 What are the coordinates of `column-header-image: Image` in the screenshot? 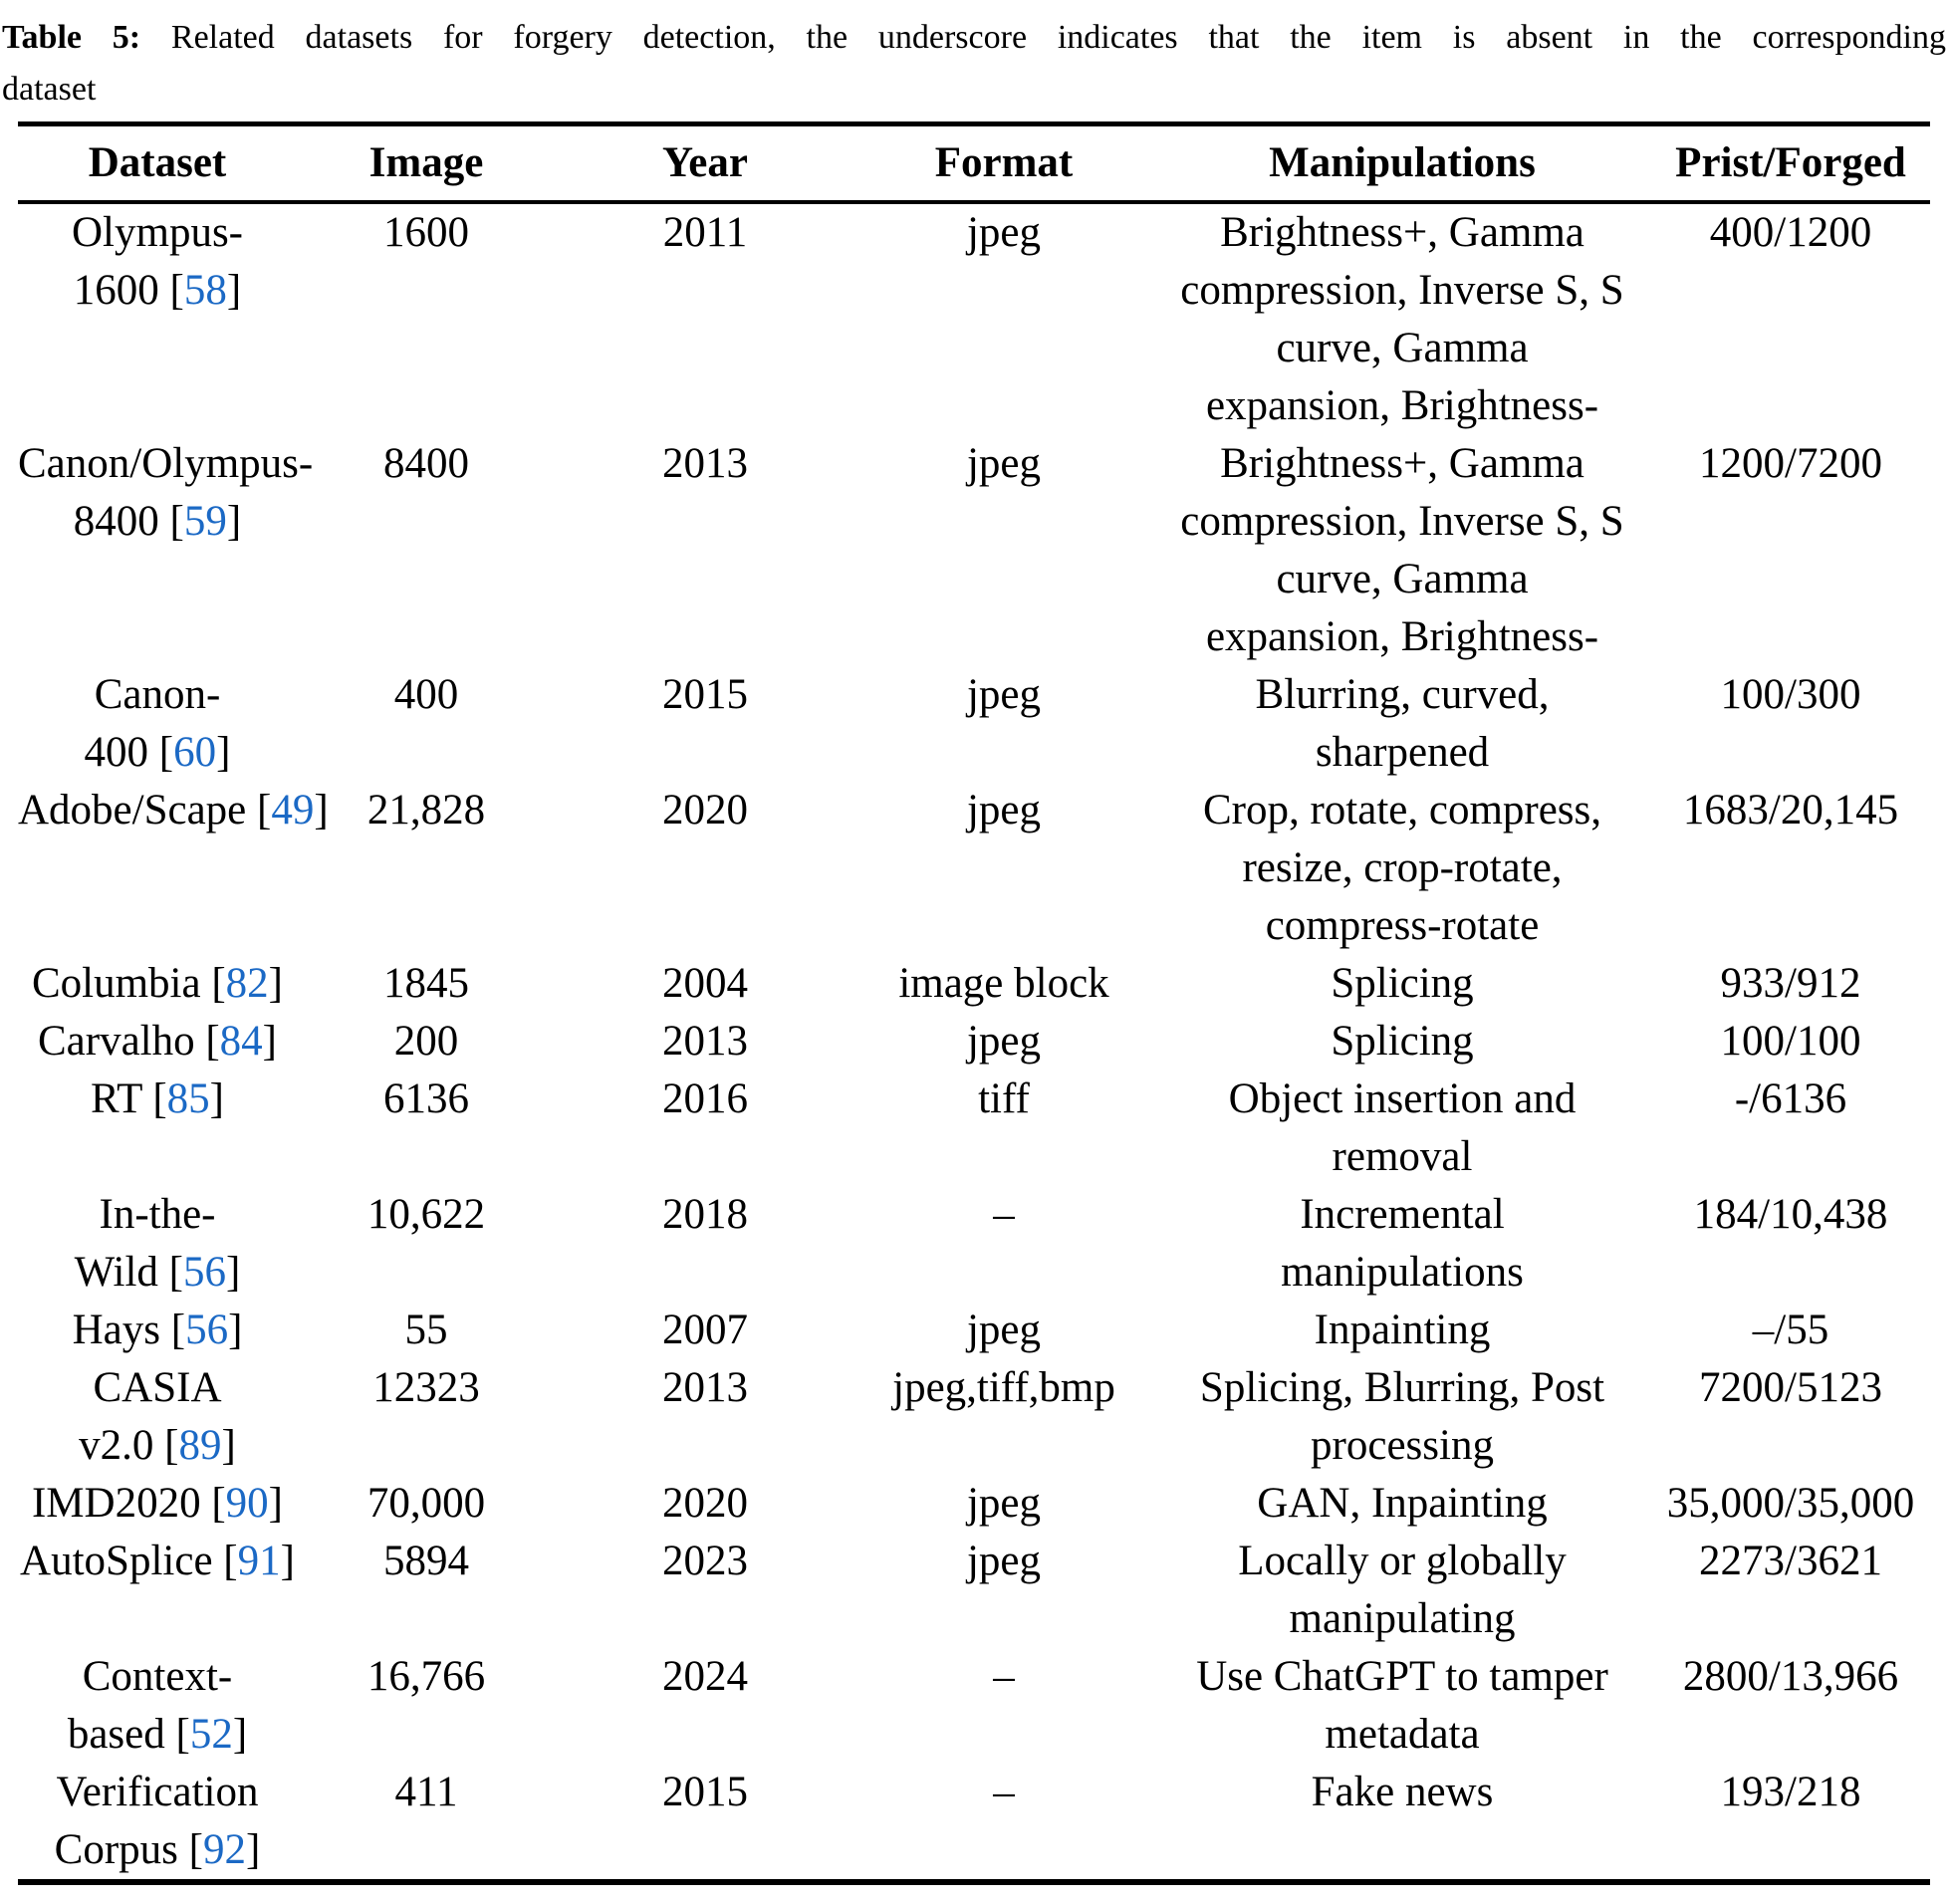 It's located at (426, 162).